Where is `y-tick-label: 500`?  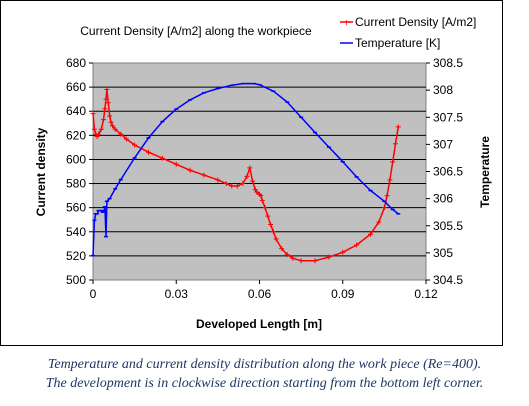
y-tick-label: 500 is located at coordinates (76, 280).